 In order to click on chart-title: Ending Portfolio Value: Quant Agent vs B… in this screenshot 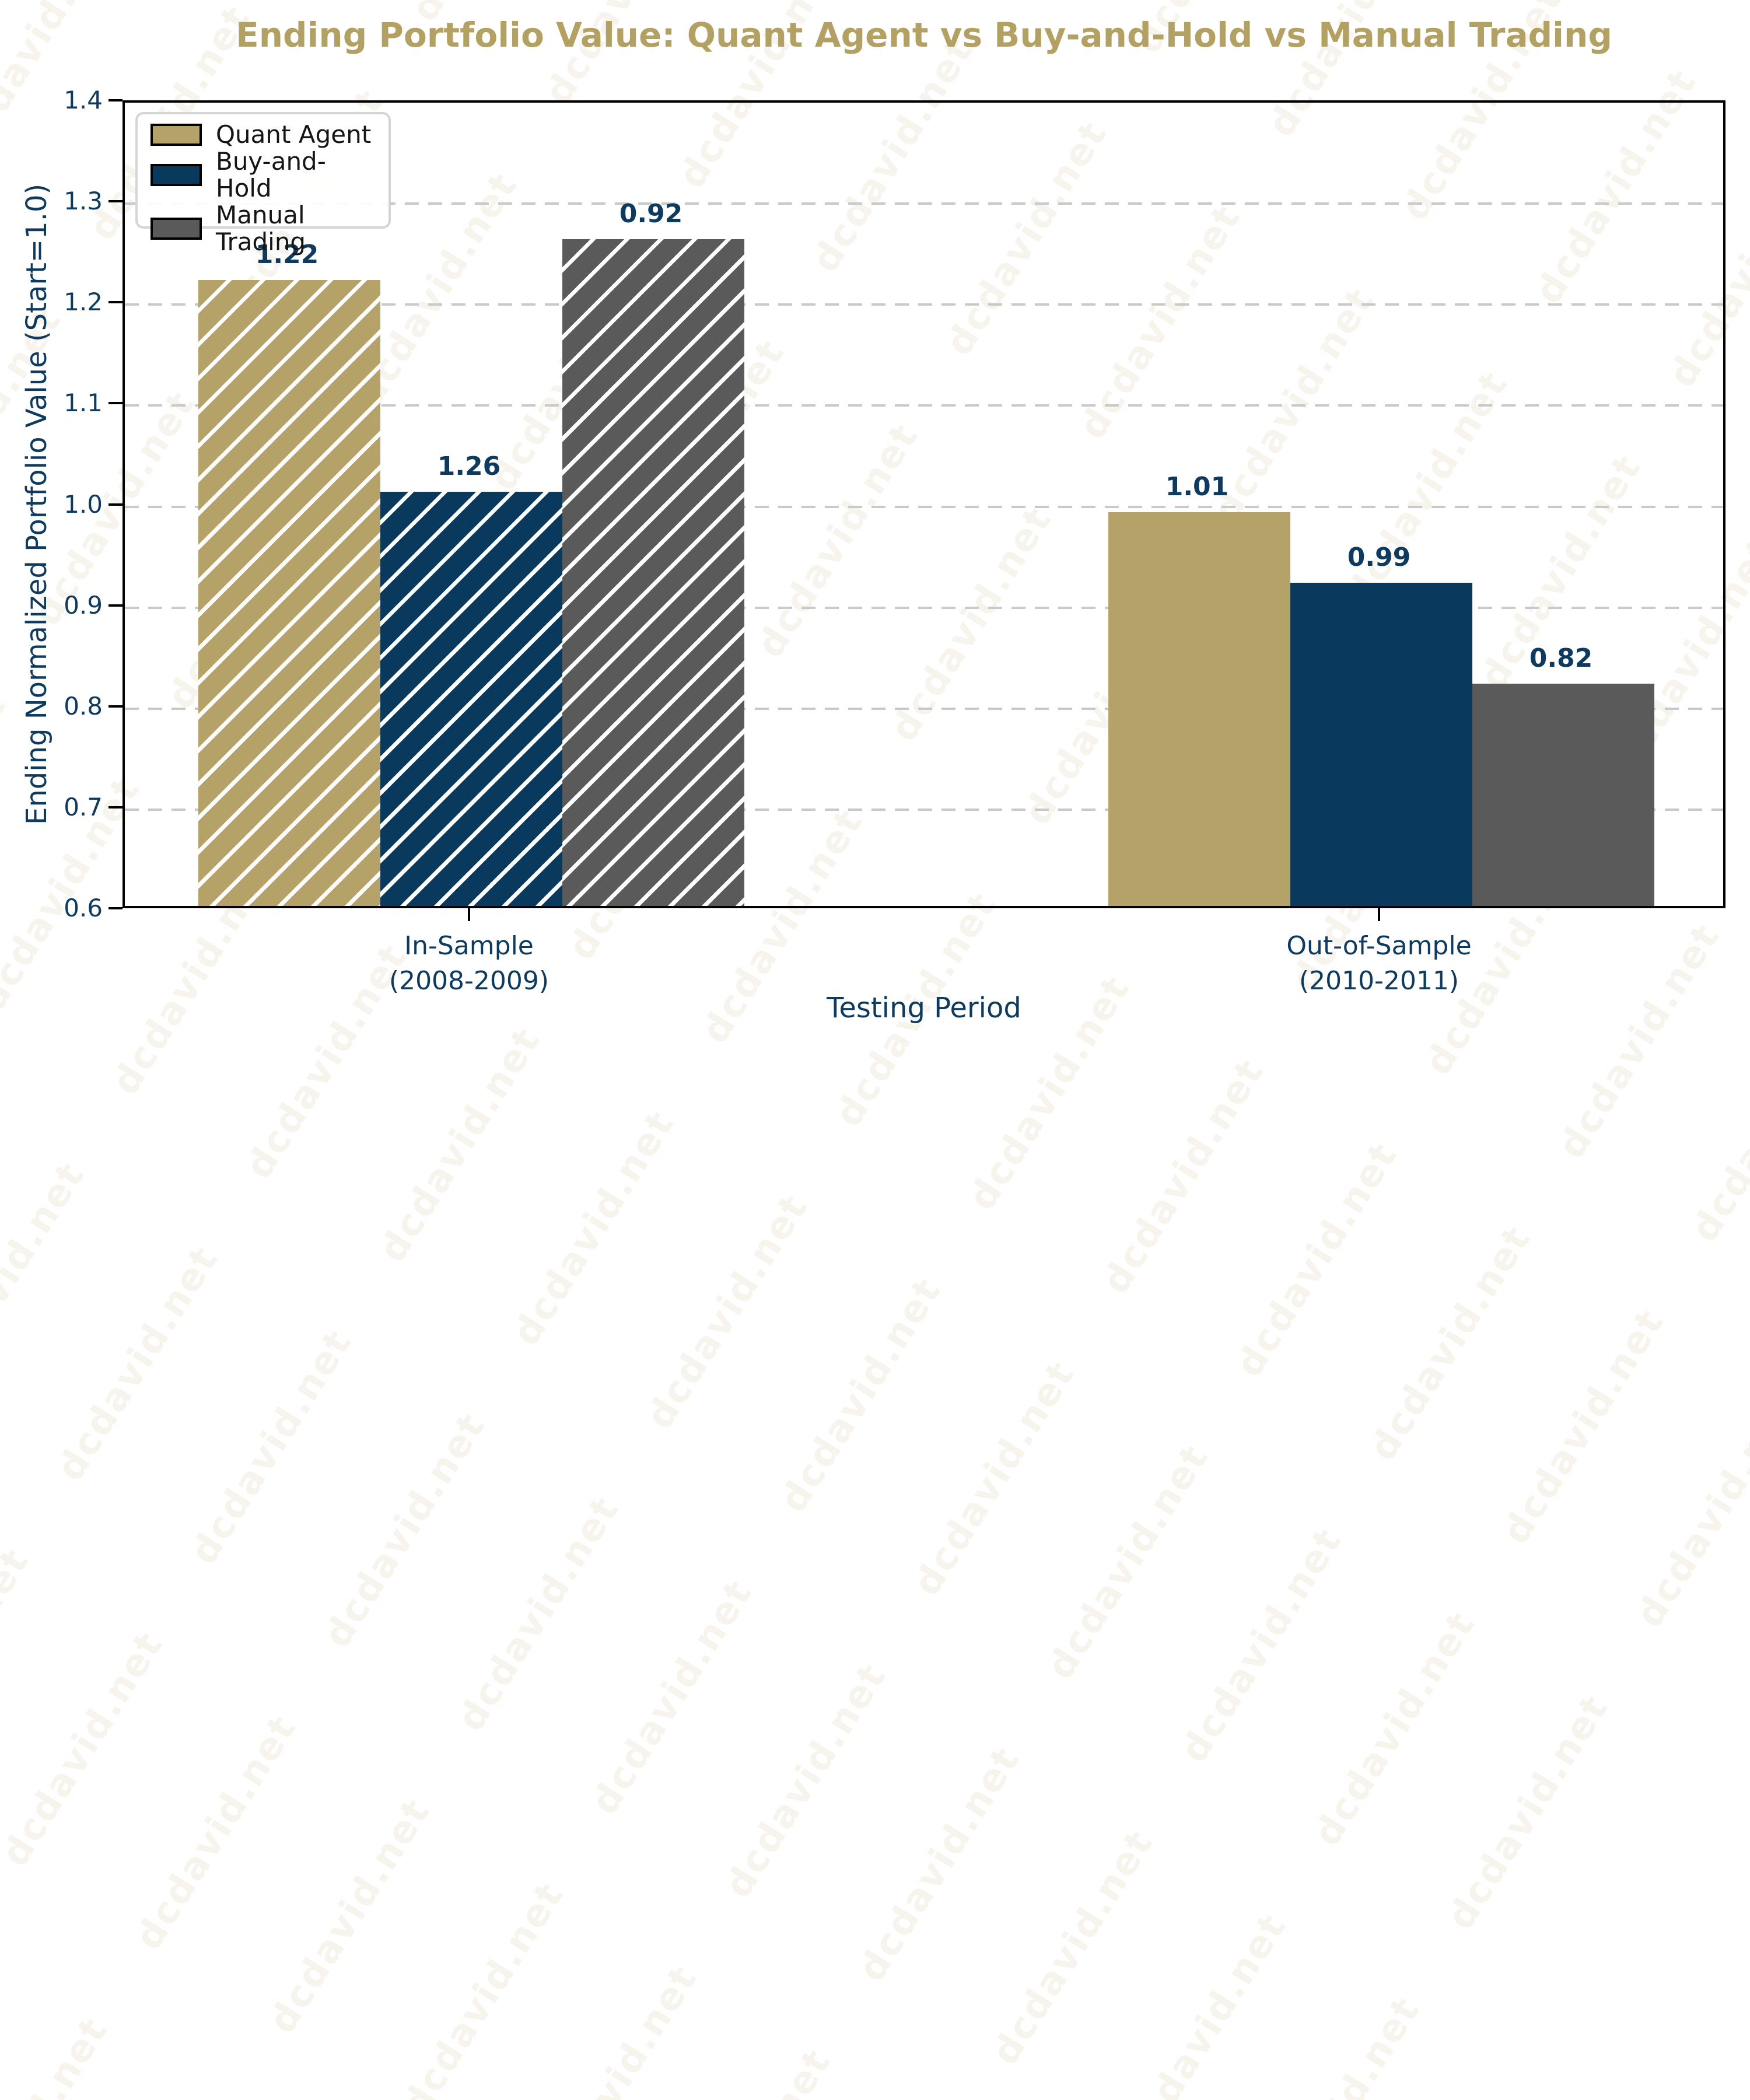, I will do `click(924, 35)`.